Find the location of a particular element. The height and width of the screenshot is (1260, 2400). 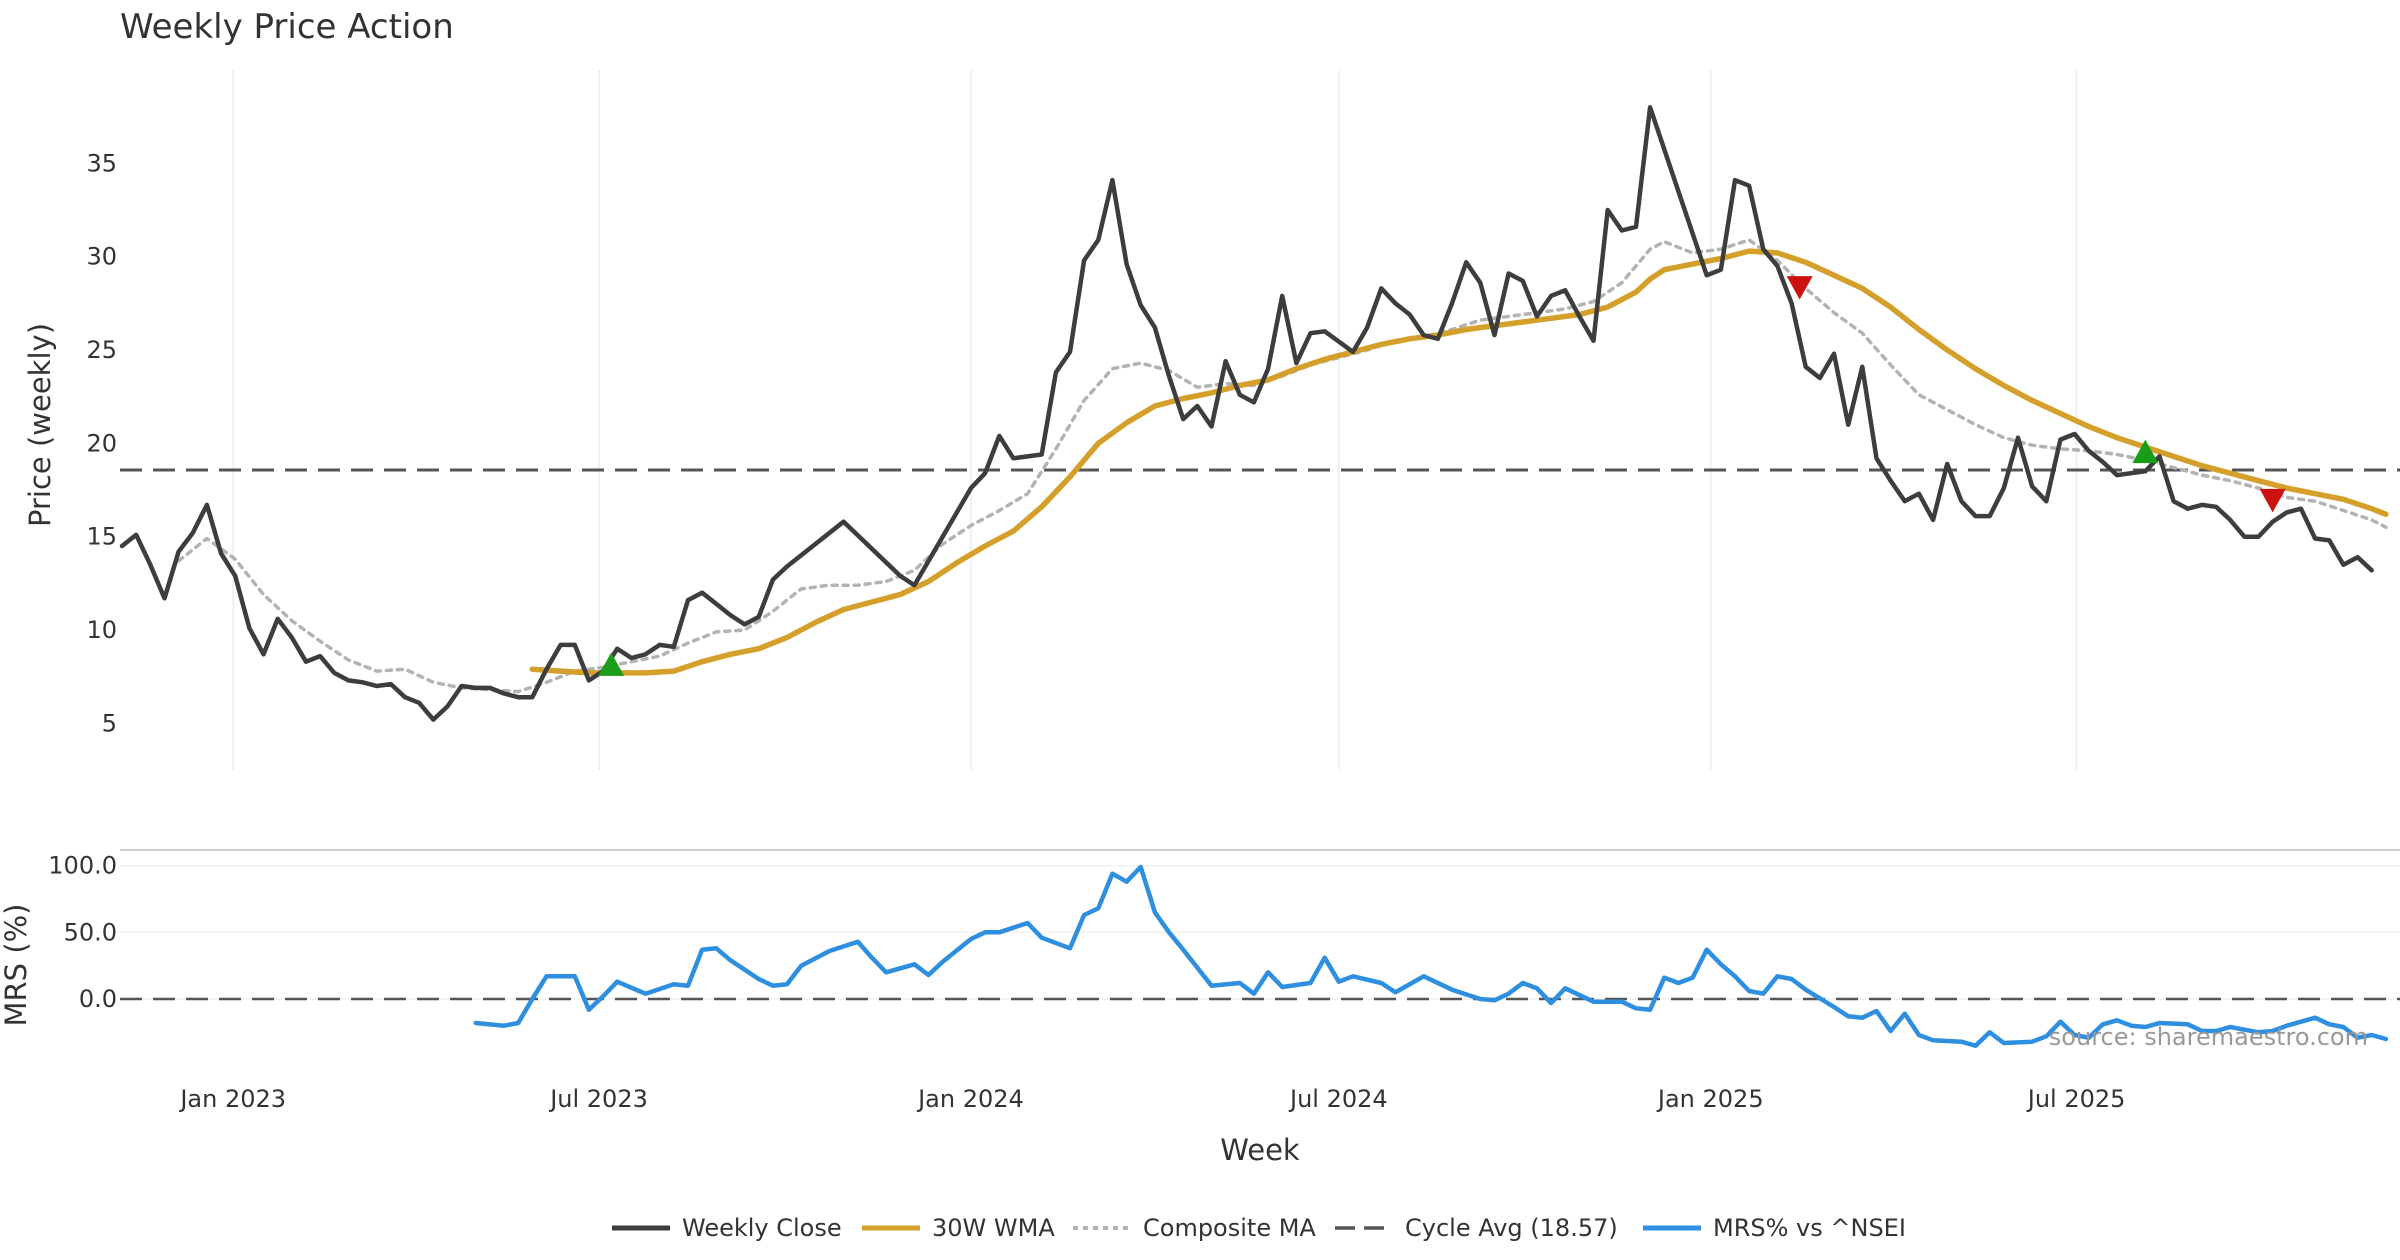

legend-label: Composite MA is located at coordinates (1229, 1228).